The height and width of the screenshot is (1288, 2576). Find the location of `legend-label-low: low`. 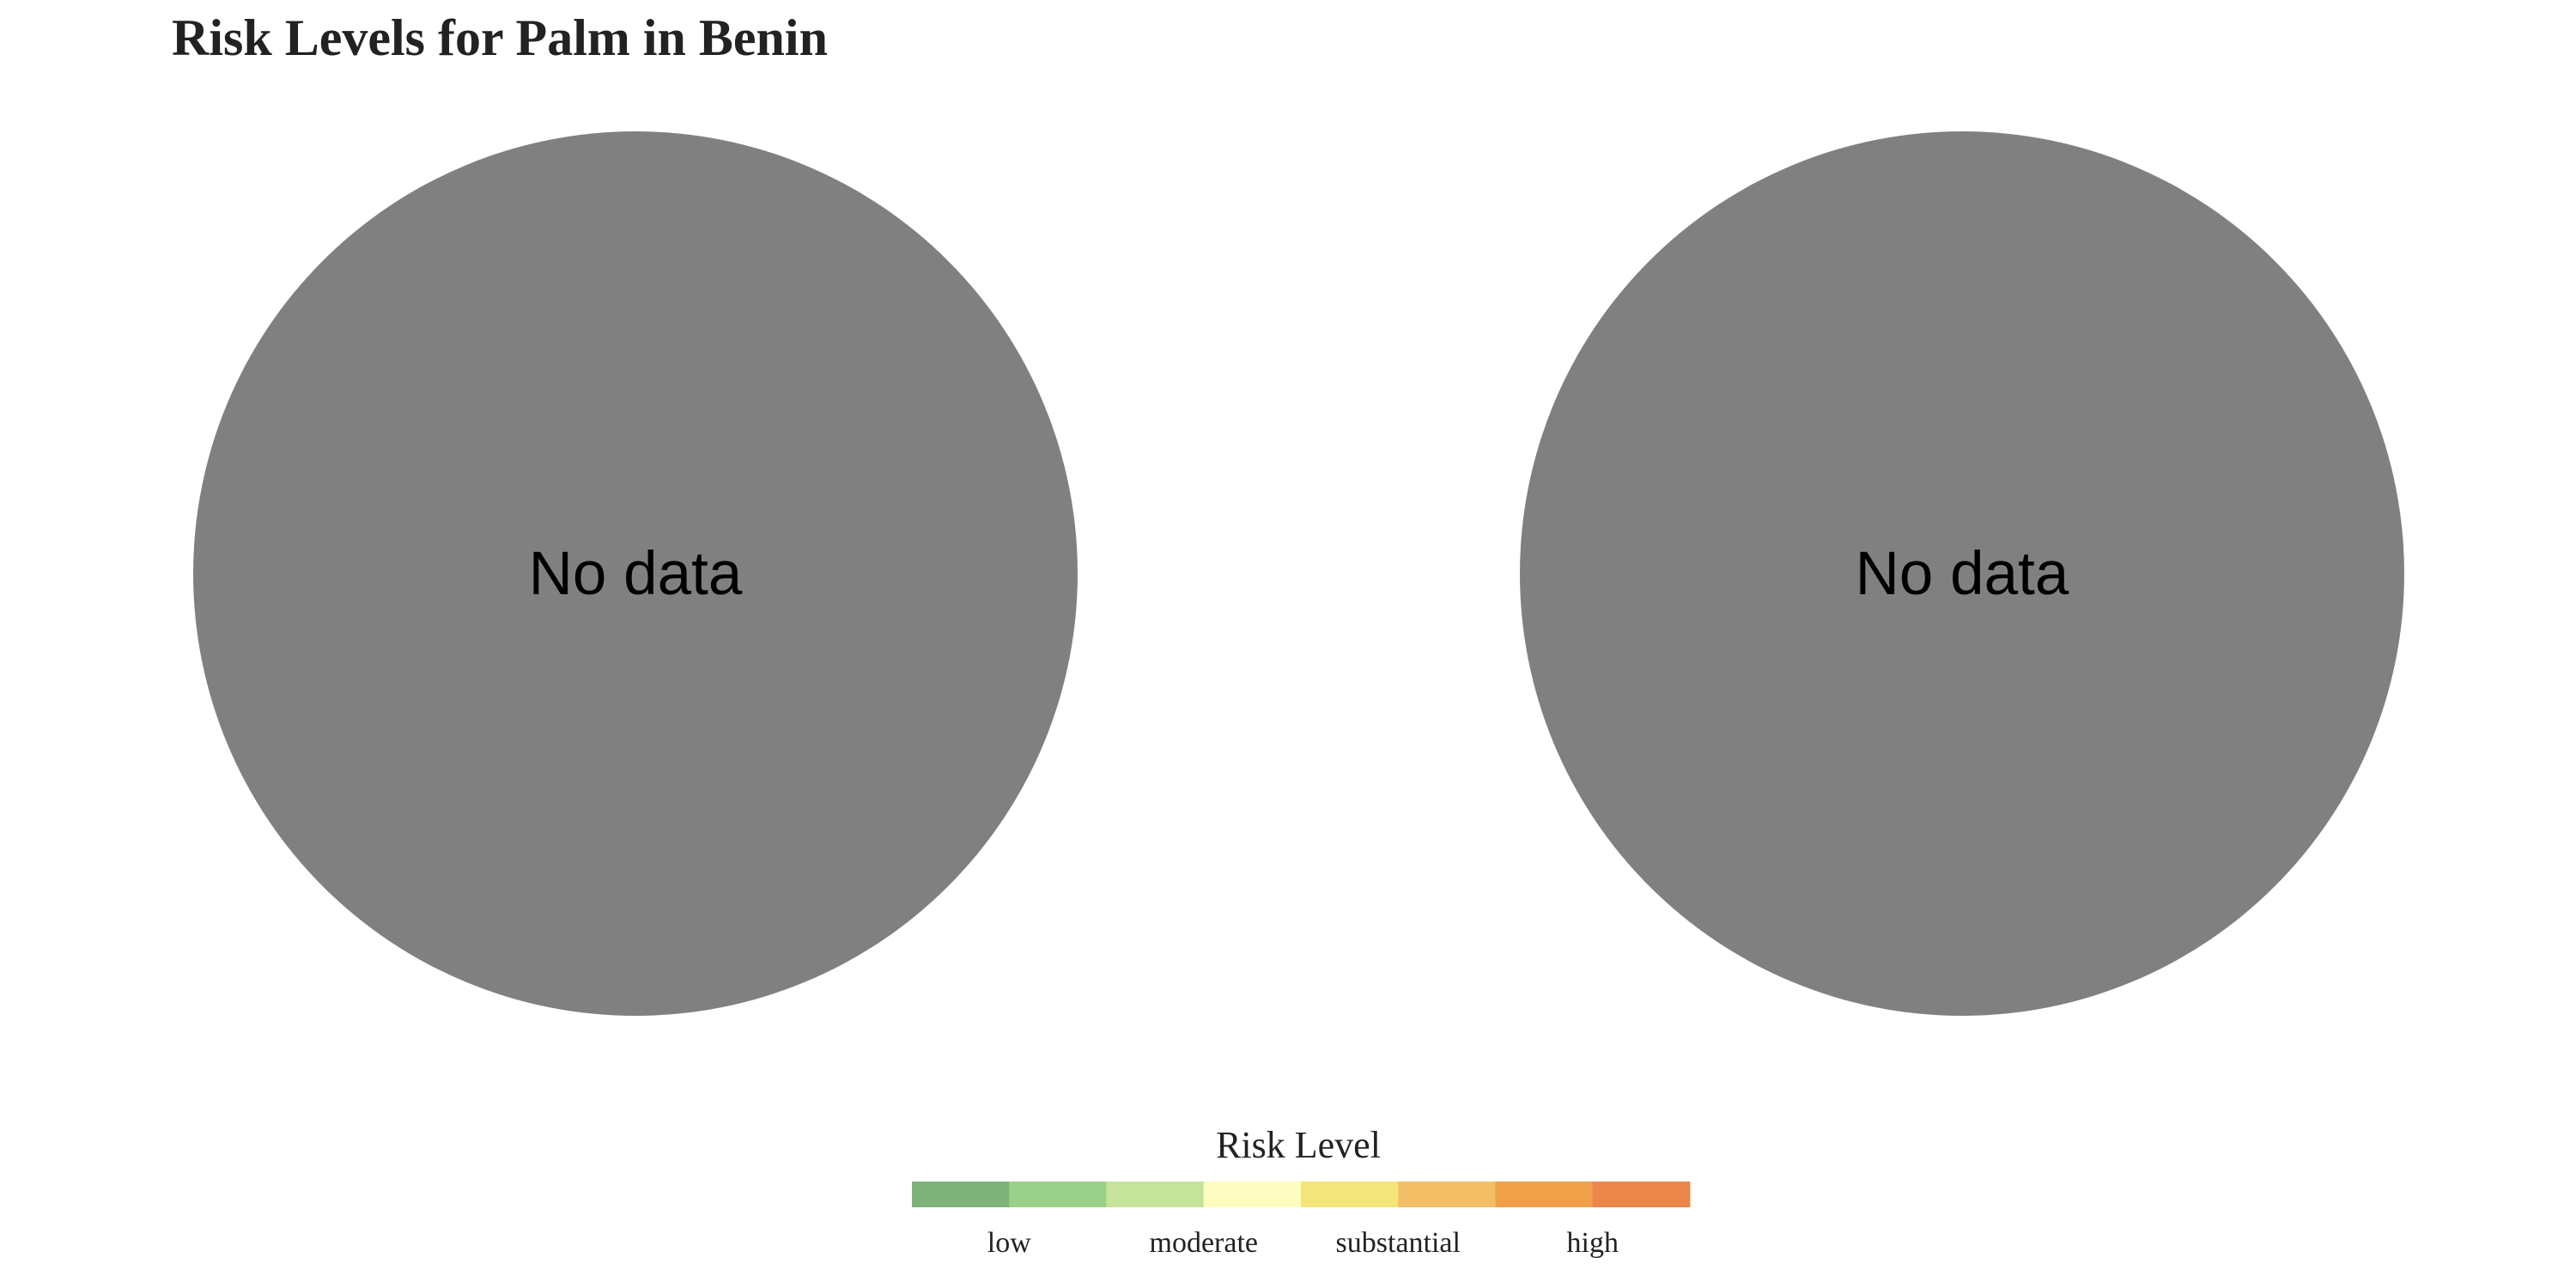

legend-label-low: low is located at coordinates (1009, 1243).